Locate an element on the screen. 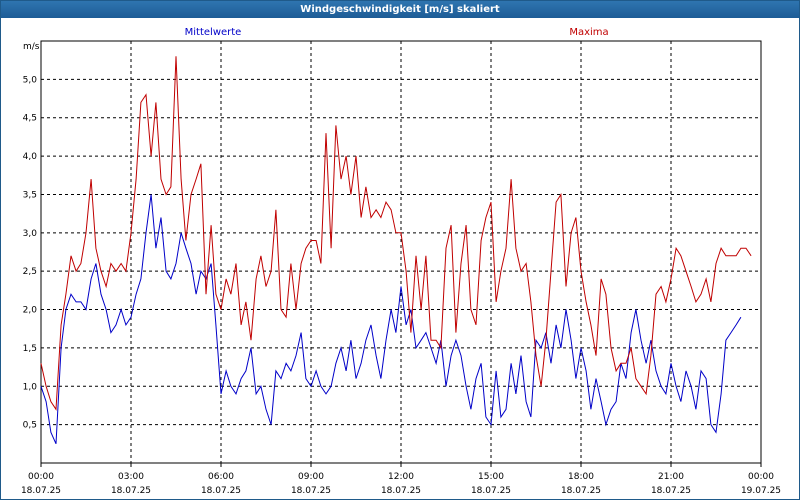 The height and width of the screenshot is (500, 800). x-tick-time: 09:00 is located at coordinates (311, 477).